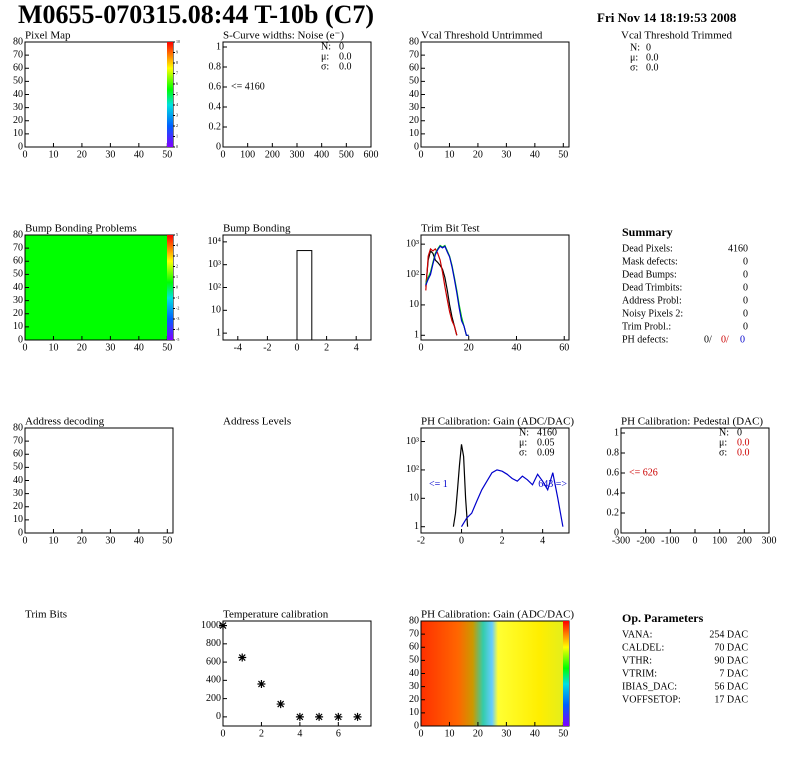 The image size is (796, 772). What do you see at coordinates (731, 647) in the screenshot?
I see `row-value: 70 DAC` at bounding box center [731, 647].